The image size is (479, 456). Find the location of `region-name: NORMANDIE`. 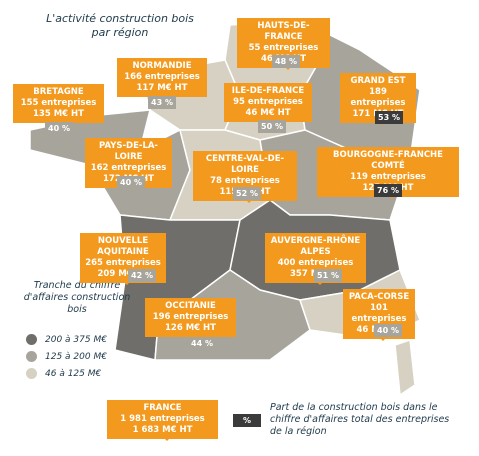

region-name: NORMANDIE is located at coordinates (162, 66).